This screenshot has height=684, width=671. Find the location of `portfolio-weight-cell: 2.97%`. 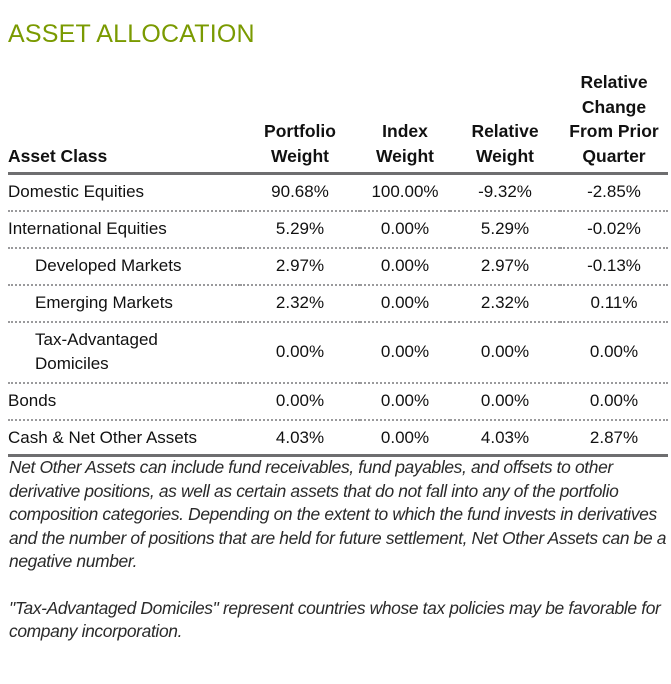

portfolio-weight-cell: 2.97% is located at coordinates (300, 267).